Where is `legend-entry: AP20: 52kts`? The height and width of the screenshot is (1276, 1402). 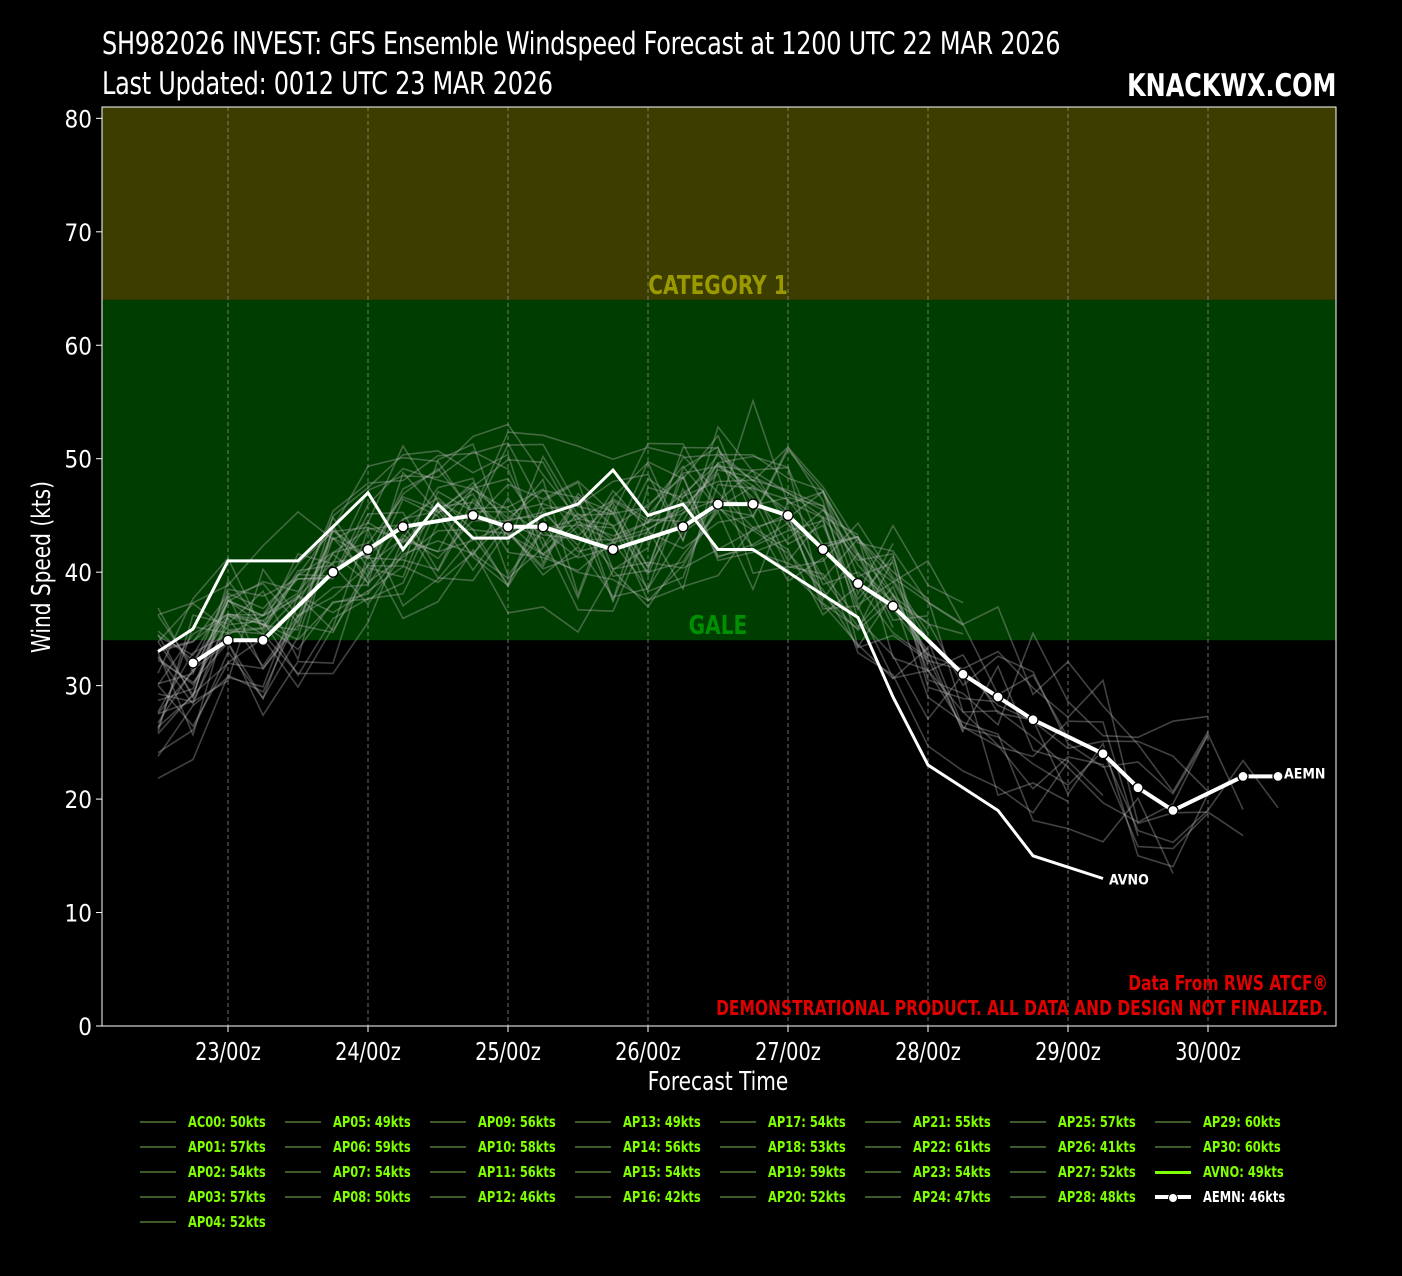 legend-entry: AP20: 52kts is located at coordinates (789, 1197).